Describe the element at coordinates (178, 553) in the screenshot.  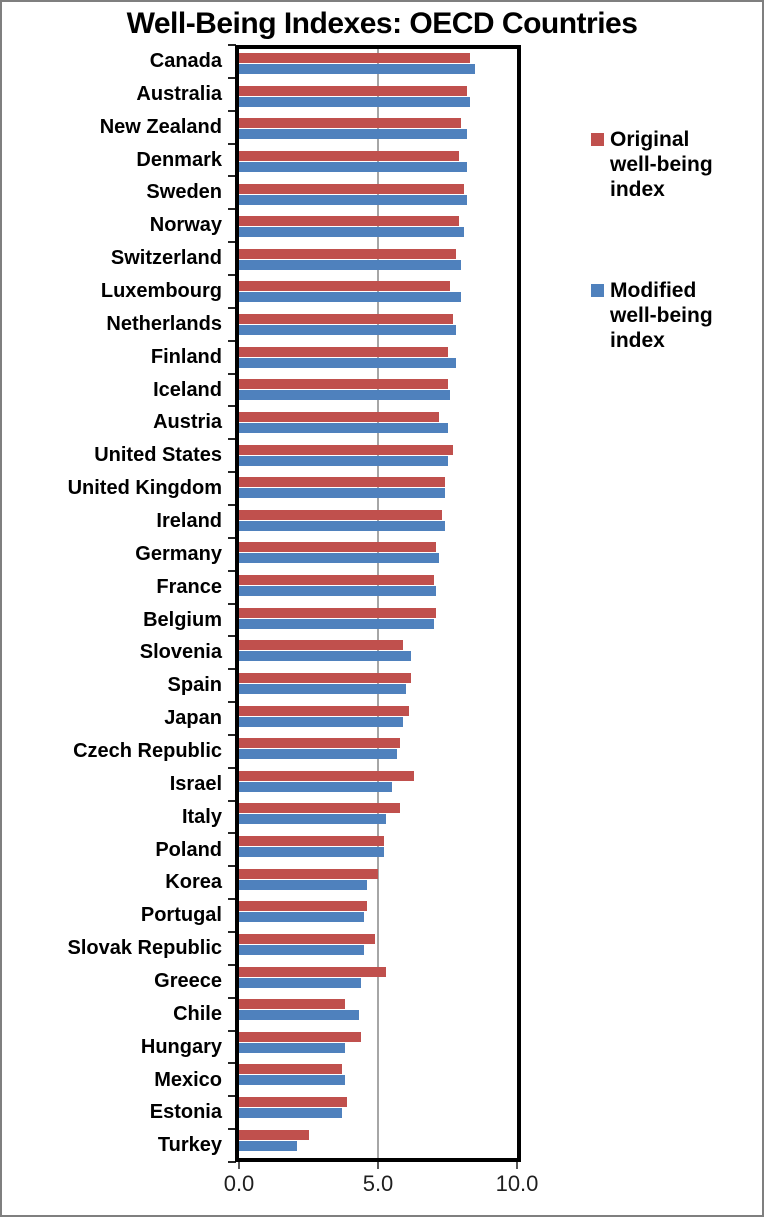
I see `category-label: Germany` at that location.